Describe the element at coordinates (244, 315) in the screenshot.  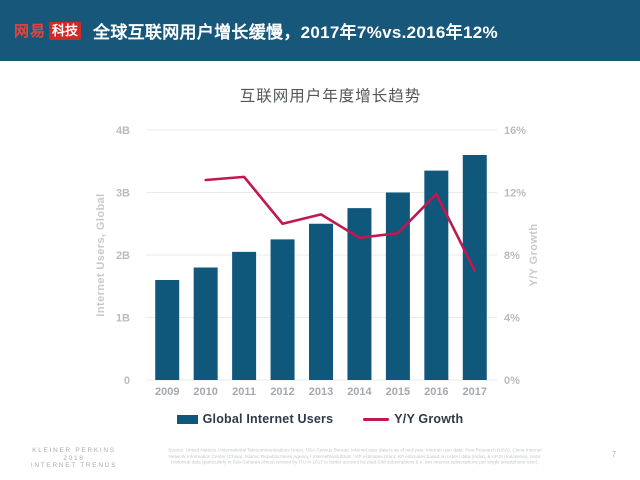
I see `bar-2011` at that location.